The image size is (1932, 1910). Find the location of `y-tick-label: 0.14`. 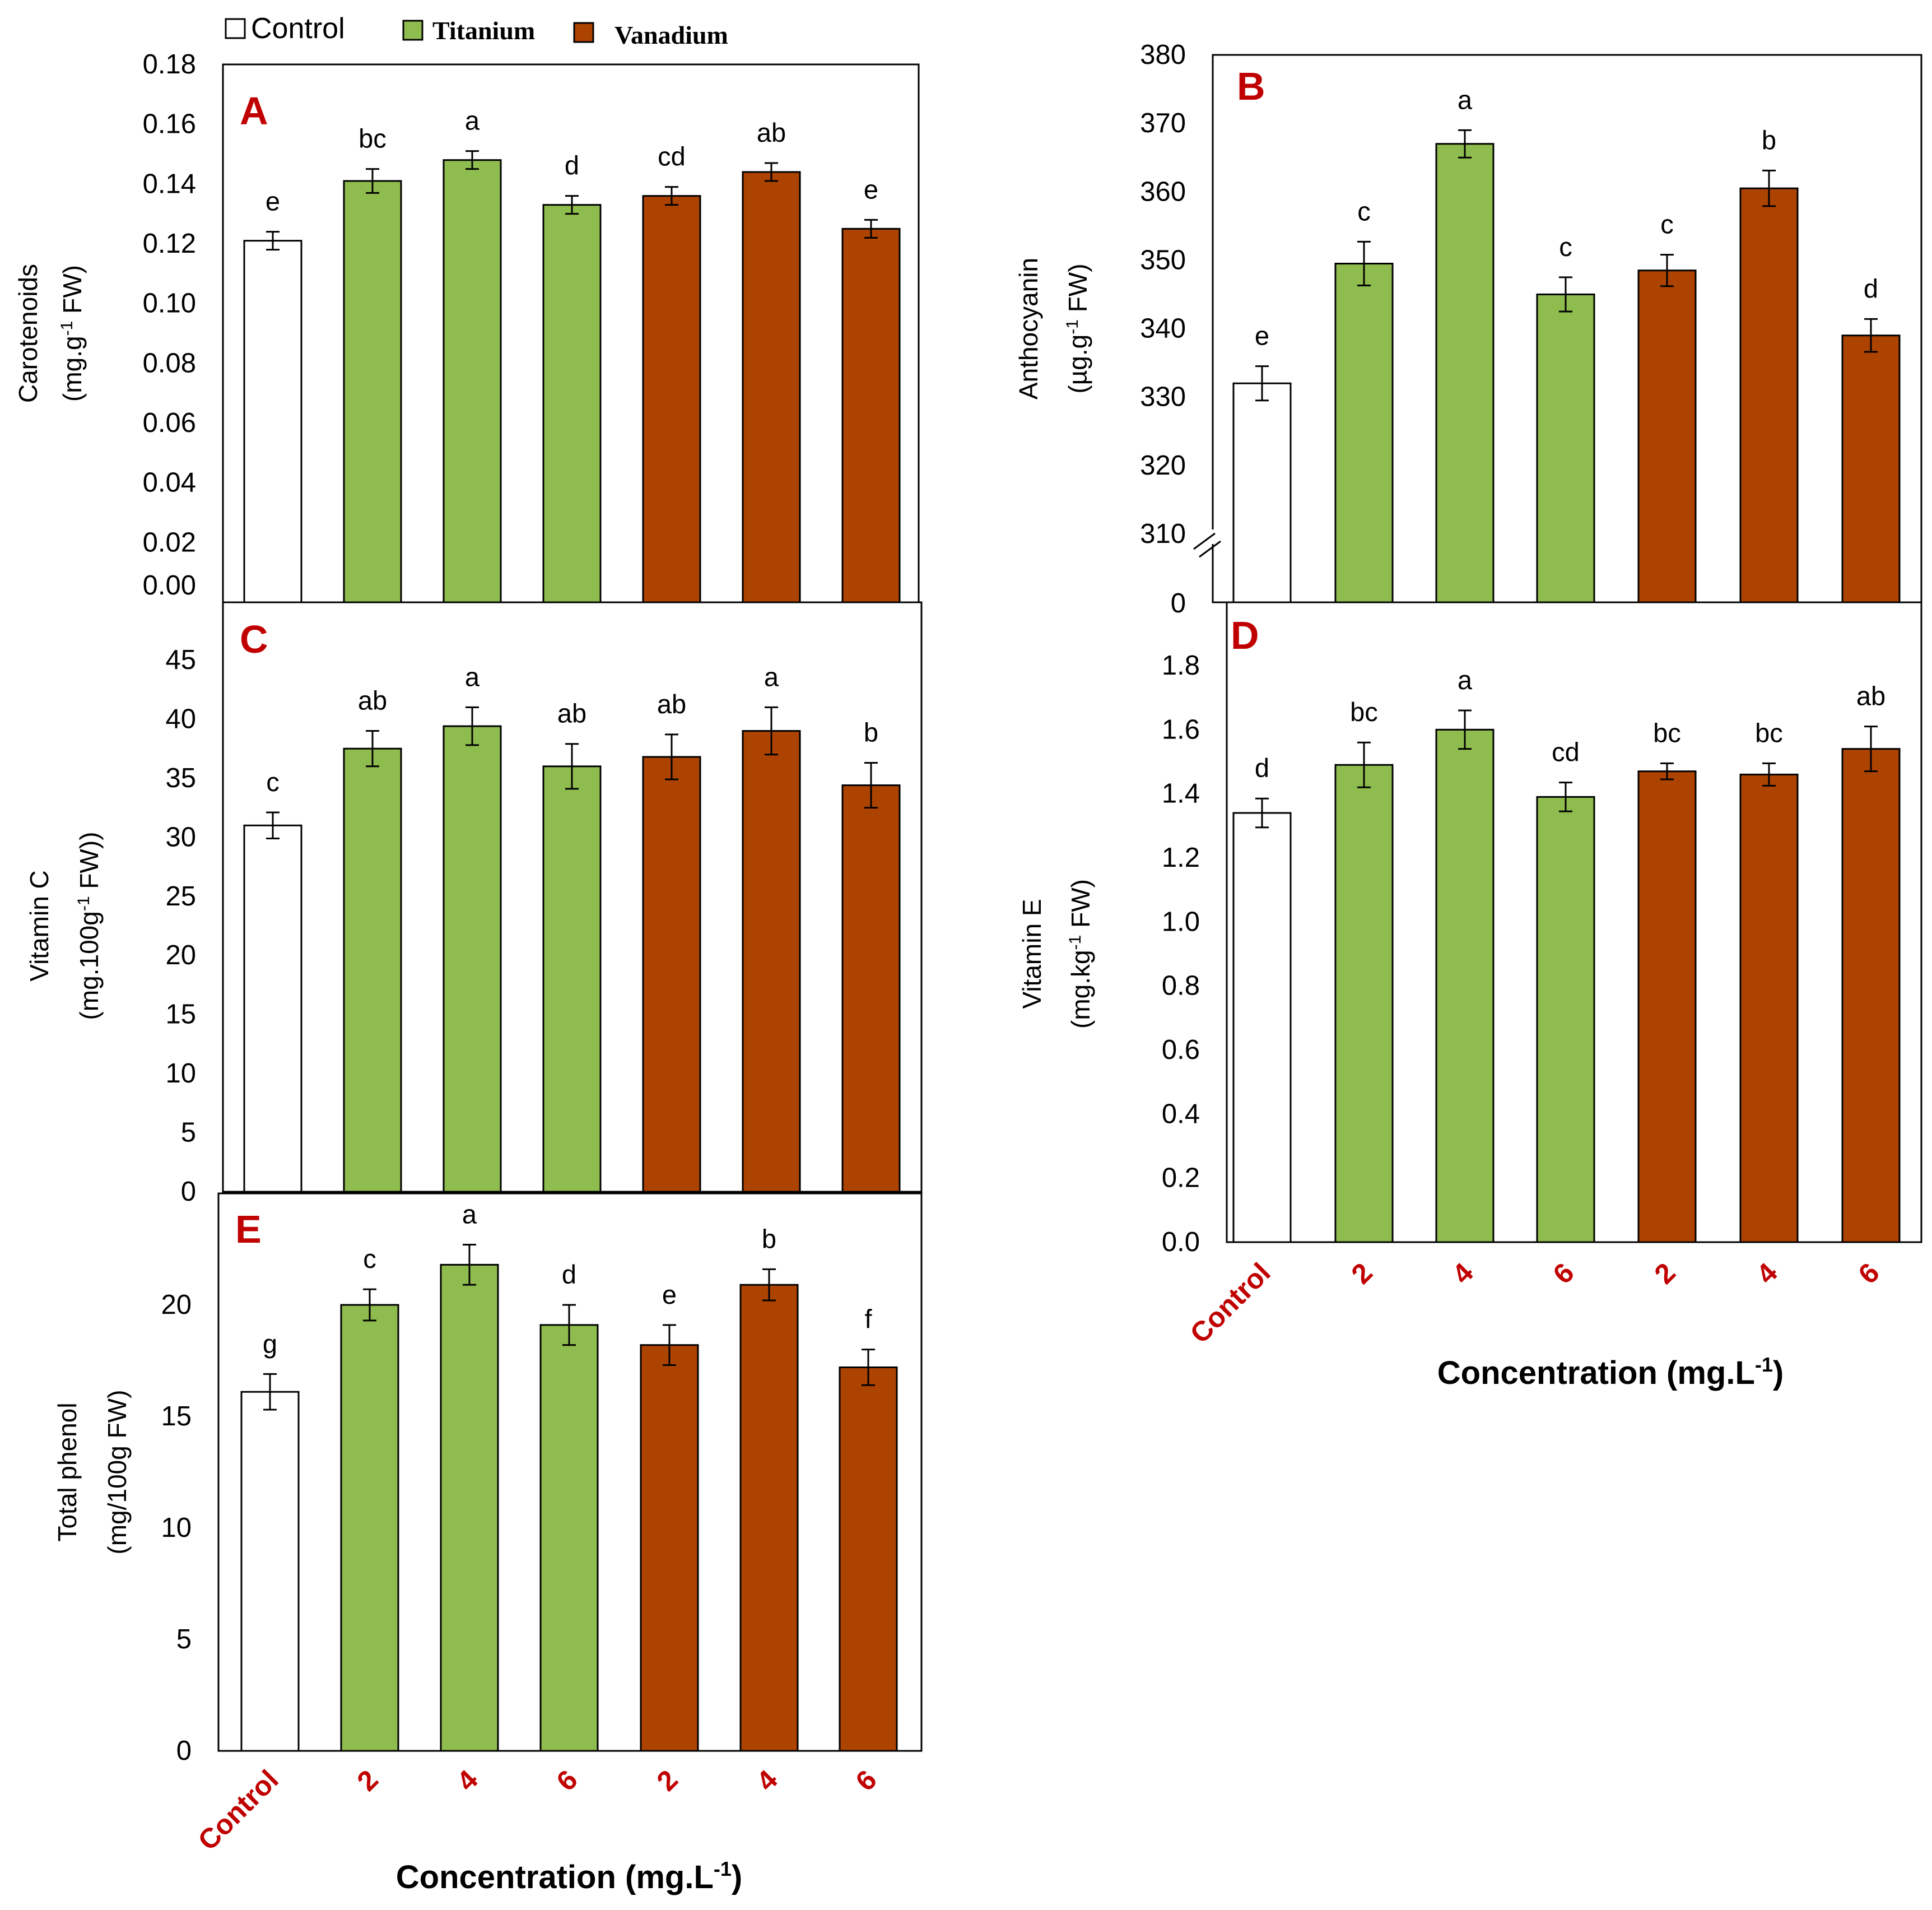

y-tick-label: 0.14 is located at coordinates (169, 184).